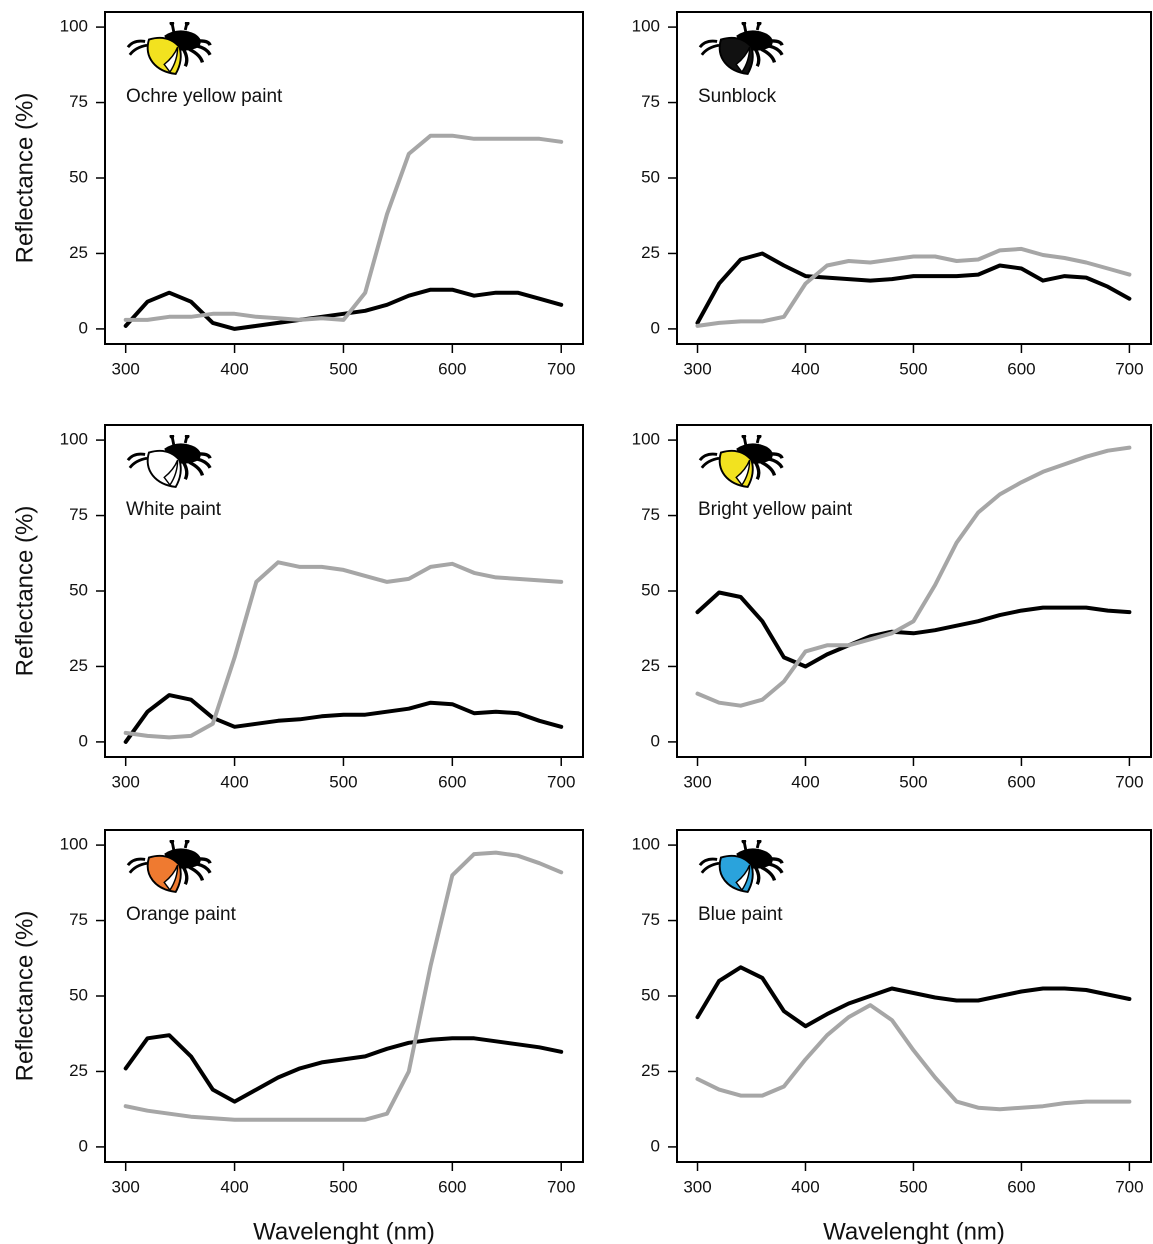 This screenshot has height=1244, width=1153. I want to click on panel-label: Sunblock, so click(737, 96).